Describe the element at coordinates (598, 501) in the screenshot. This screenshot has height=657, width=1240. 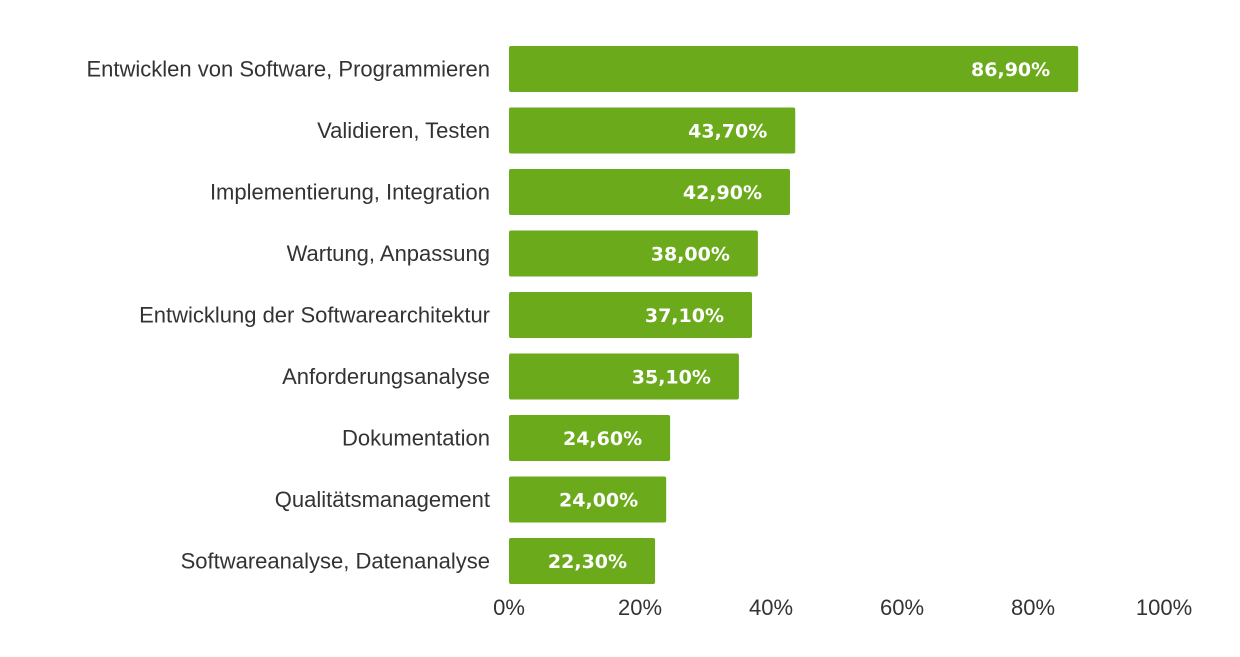
I see `value-label: 24,00%` at that location.